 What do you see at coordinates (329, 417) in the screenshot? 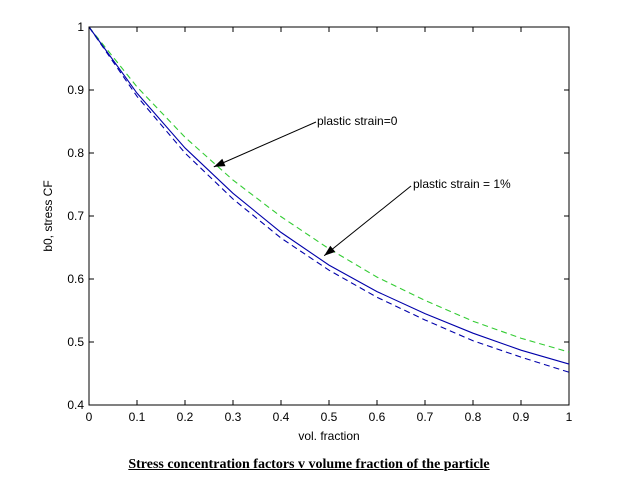
I see `x-tick-label: 0.5` at bounding box center [329, 417].